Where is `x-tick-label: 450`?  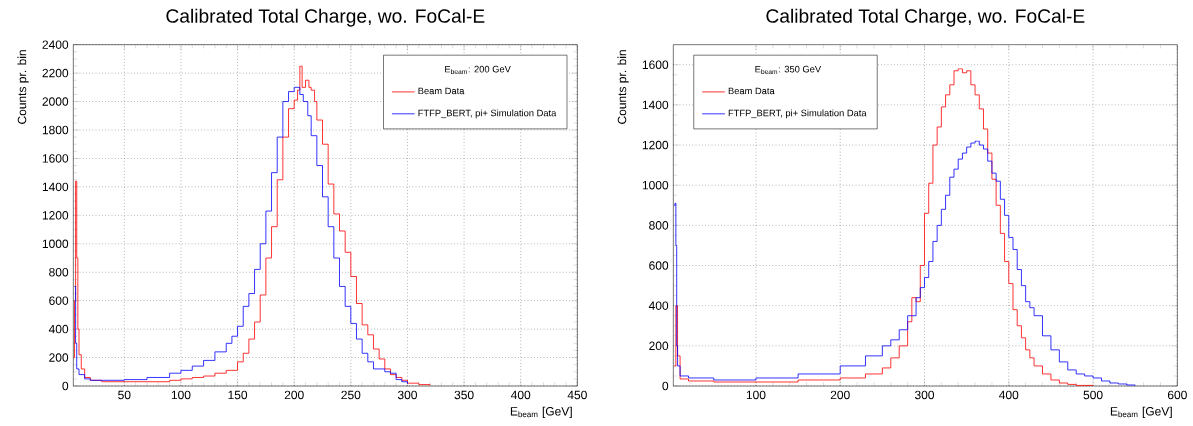
x-tick-label: 450 is located at coordinates (577, 395).